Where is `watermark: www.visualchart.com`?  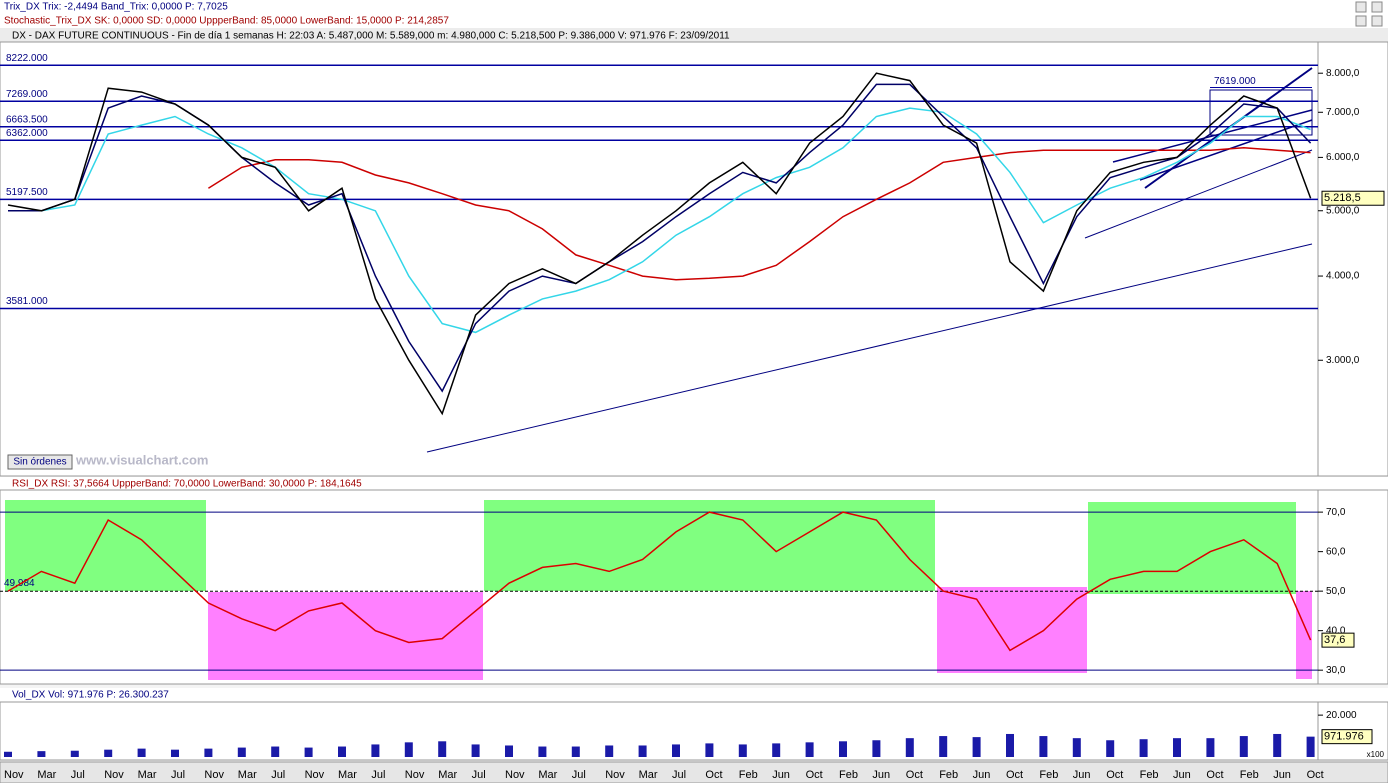 watermark: www.visualchart.com is located at coordinates (141, 459).